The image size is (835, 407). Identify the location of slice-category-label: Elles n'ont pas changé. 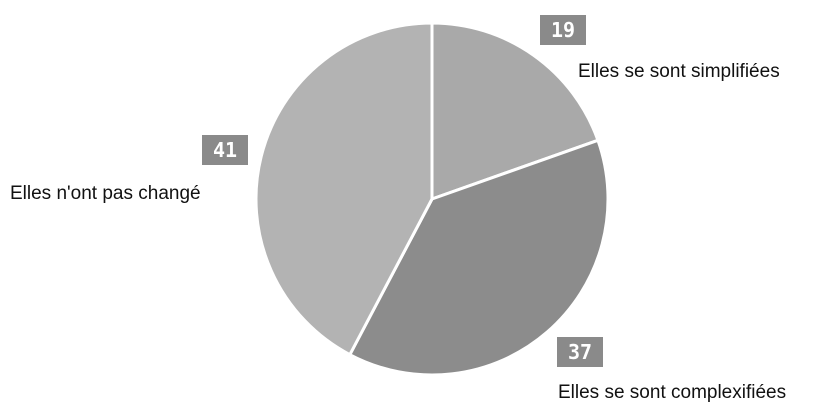
(105, 193).